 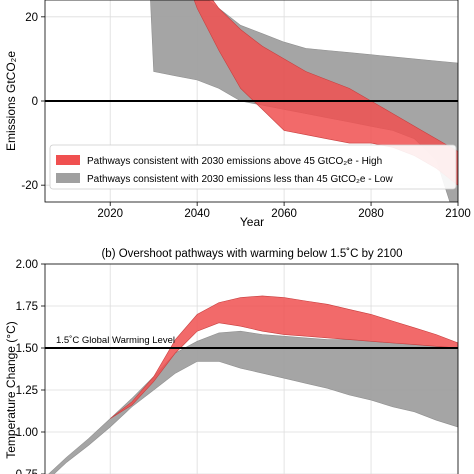 What do you see at coordinates (27, 391) in the screenshot?
I see `y-tick-label: 1.25` at bounding box center [27, 391].